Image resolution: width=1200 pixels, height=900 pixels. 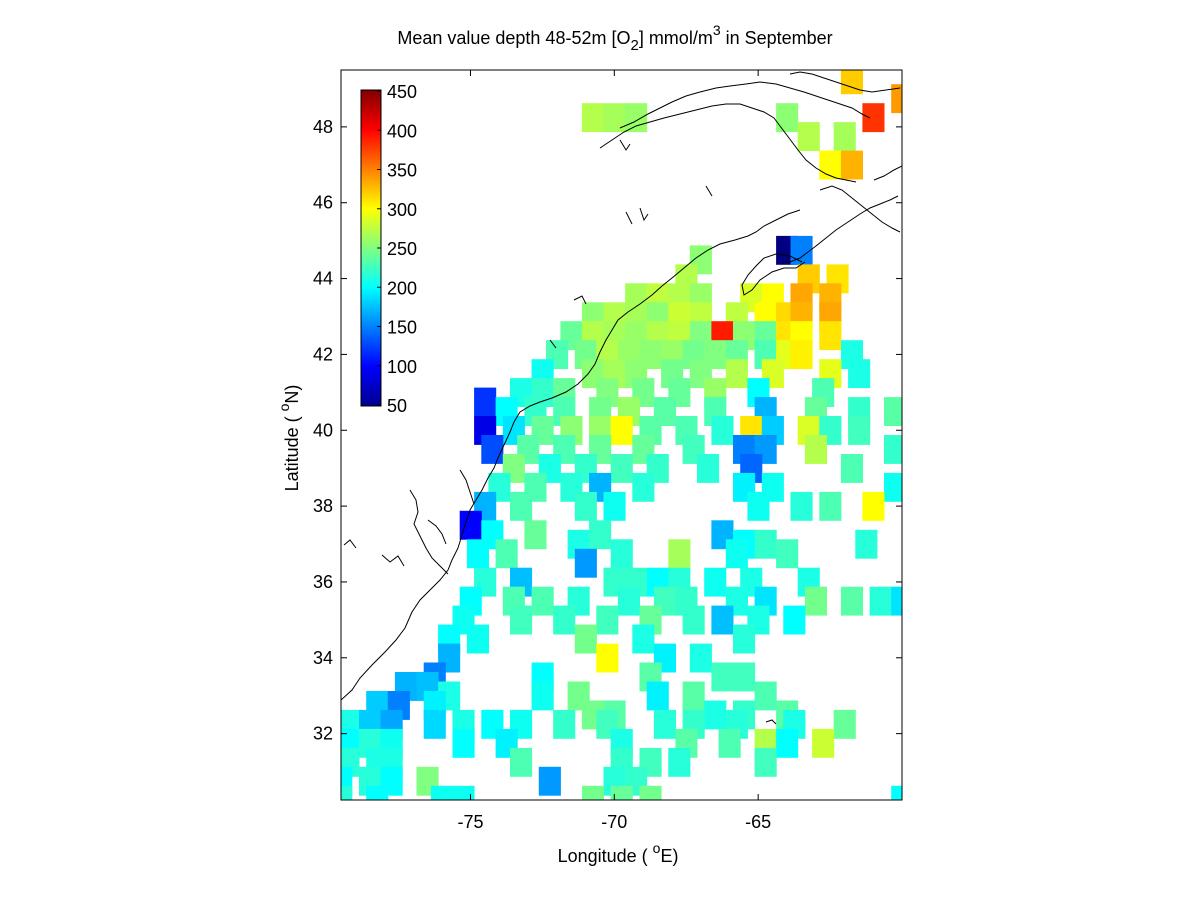 I want to click on y-tick-label: 32, so click(x=323, y=734).